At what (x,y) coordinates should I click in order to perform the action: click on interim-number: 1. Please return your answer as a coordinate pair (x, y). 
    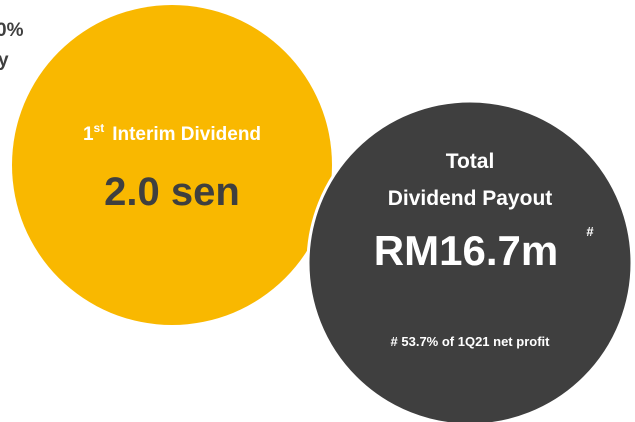
    Looking at the image, I should click on (88, 134).